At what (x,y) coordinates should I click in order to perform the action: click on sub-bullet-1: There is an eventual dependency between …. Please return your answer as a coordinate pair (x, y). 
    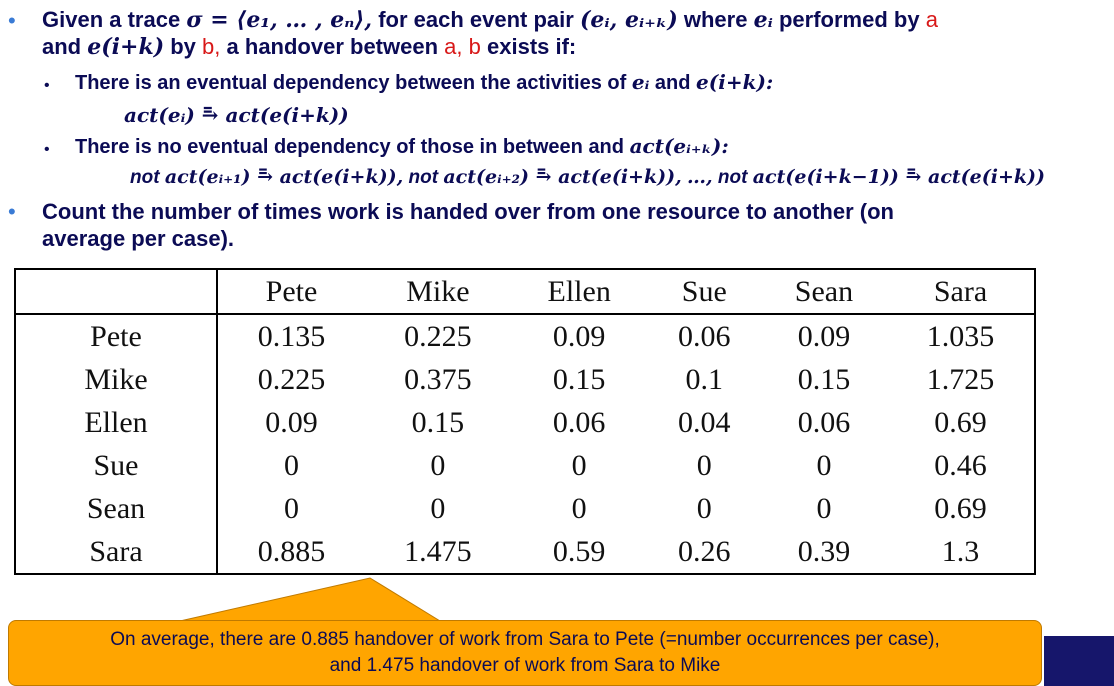
    Looking at the image, I should click on (424, 82).